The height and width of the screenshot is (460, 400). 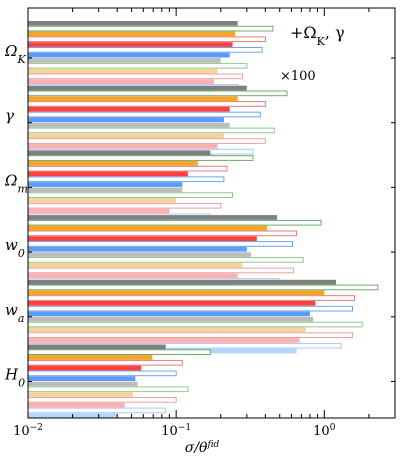 I want to click on group-label-h-0: H0, so click(x=14, y=378).